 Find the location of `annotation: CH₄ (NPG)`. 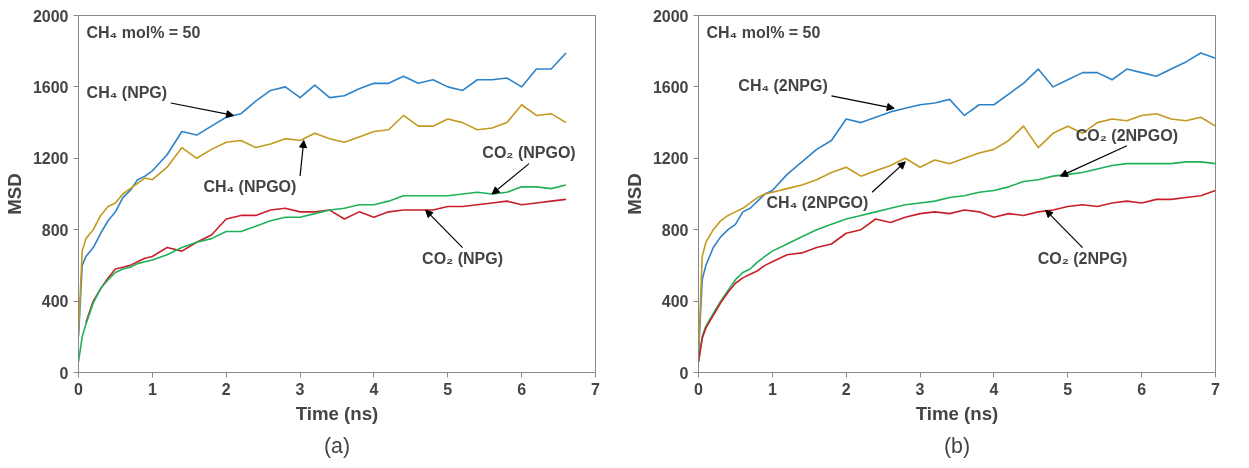

annotation: CH₄ (NPG) is located at coordinates (127, 92).